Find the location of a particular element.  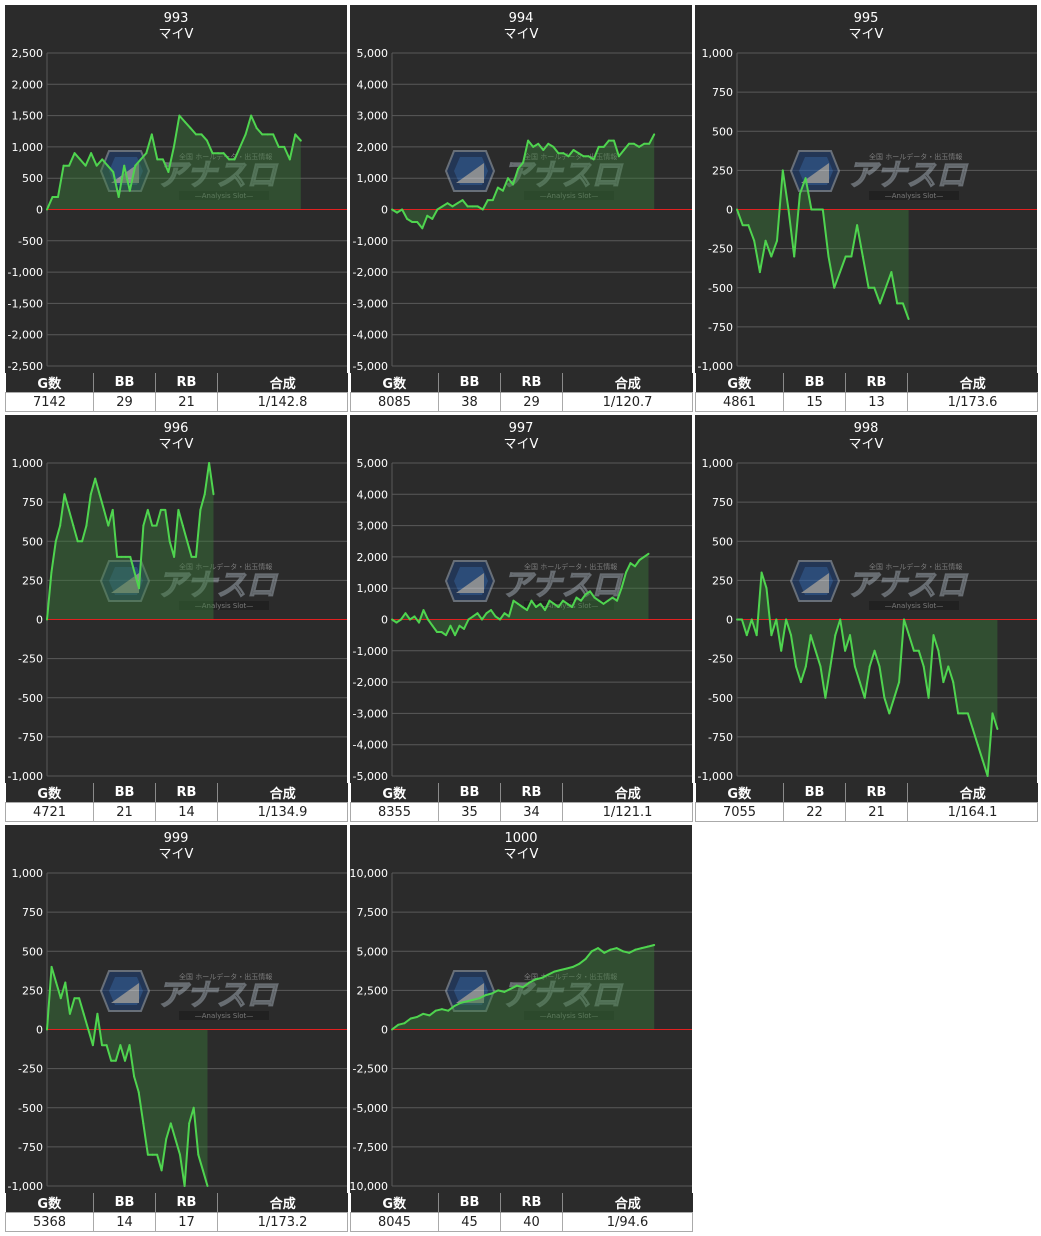

chart-title: 995 is located at coordinates (866, 18).